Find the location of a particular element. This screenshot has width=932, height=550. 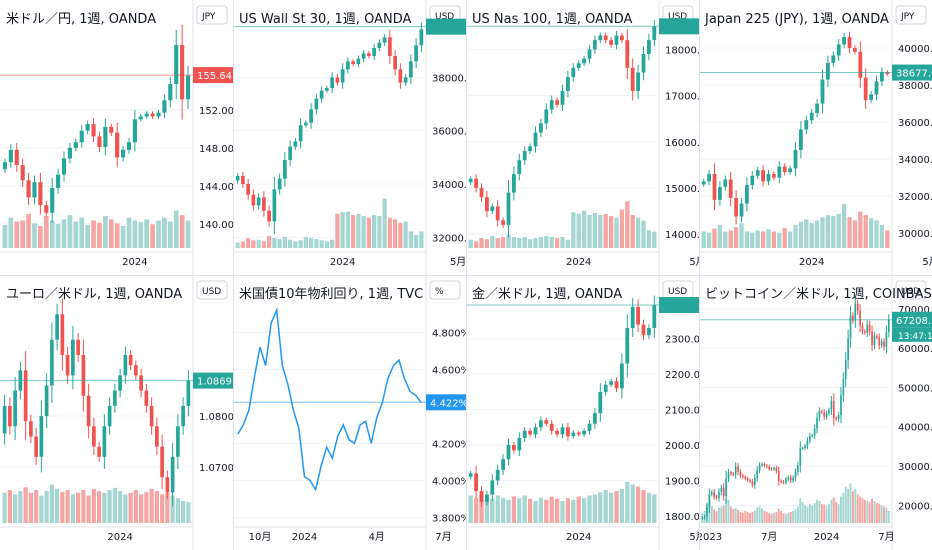

countdown-label: 13:47:14 is located at coordinates (915, 337).